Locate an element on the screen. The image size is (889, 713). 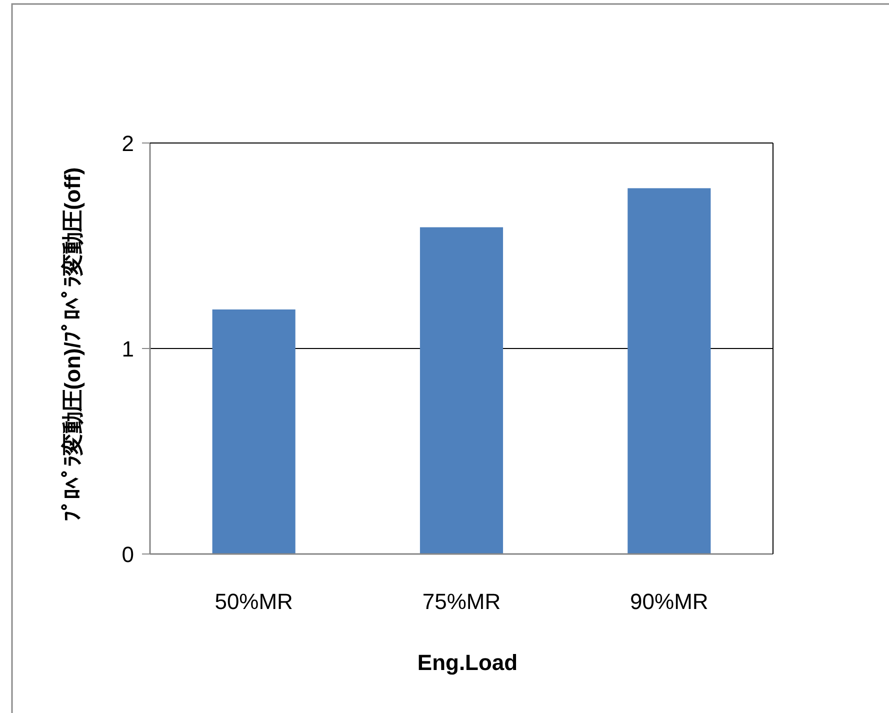
y-tick-label: 1 is located at coordinates (128, 349).